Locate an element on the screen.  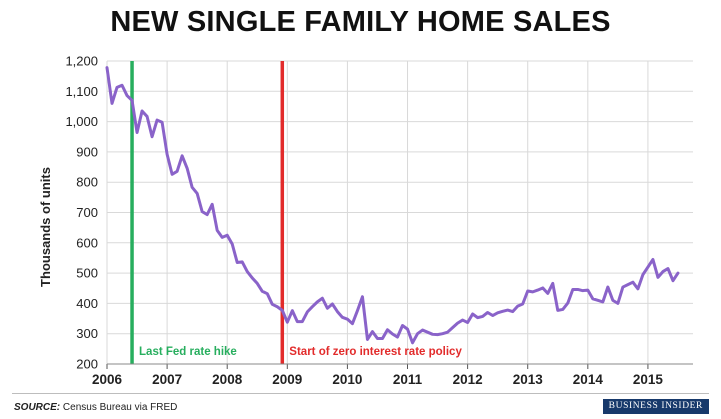
y-tick-label: 500 is located at coordinates (87, 273).